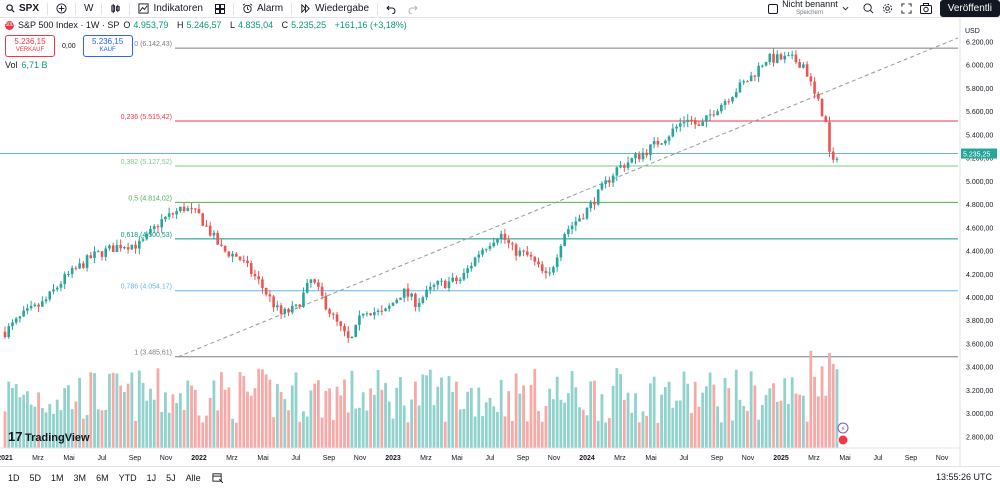 The width and height of the screenshot is (1000, 488). I want to click on clock-utc: 13:55:26 UTC, so click(963, 477).